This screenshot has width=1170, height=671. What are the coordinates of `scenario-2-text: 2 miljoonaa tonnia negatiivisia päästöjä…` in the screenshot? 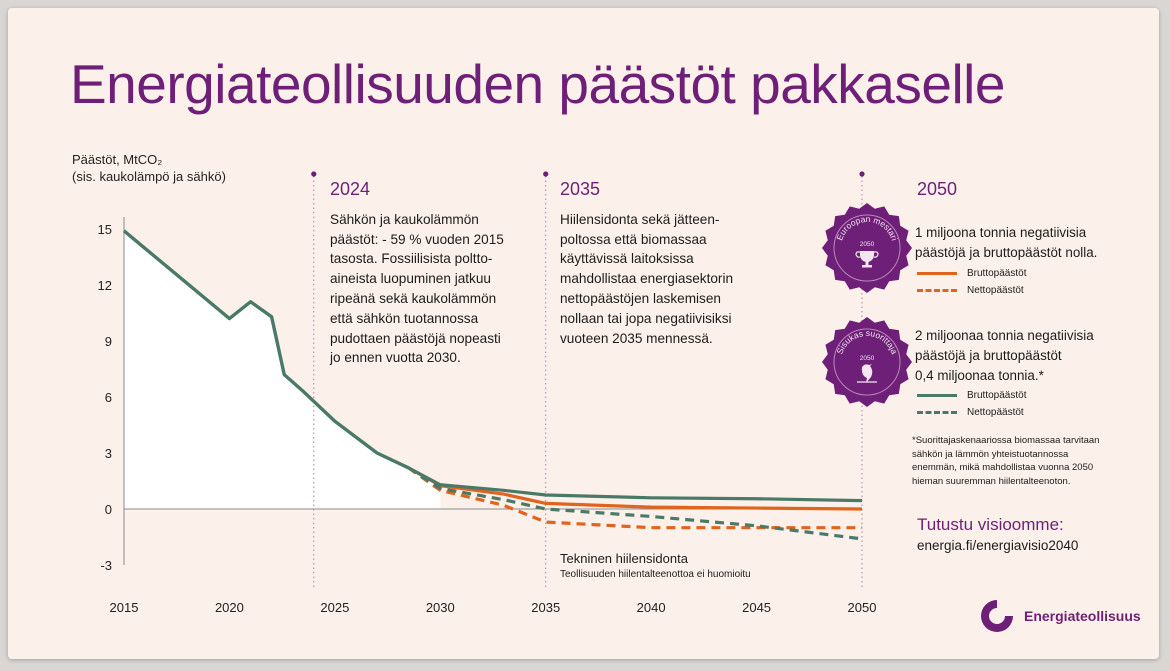 It's located at (1004, 356).